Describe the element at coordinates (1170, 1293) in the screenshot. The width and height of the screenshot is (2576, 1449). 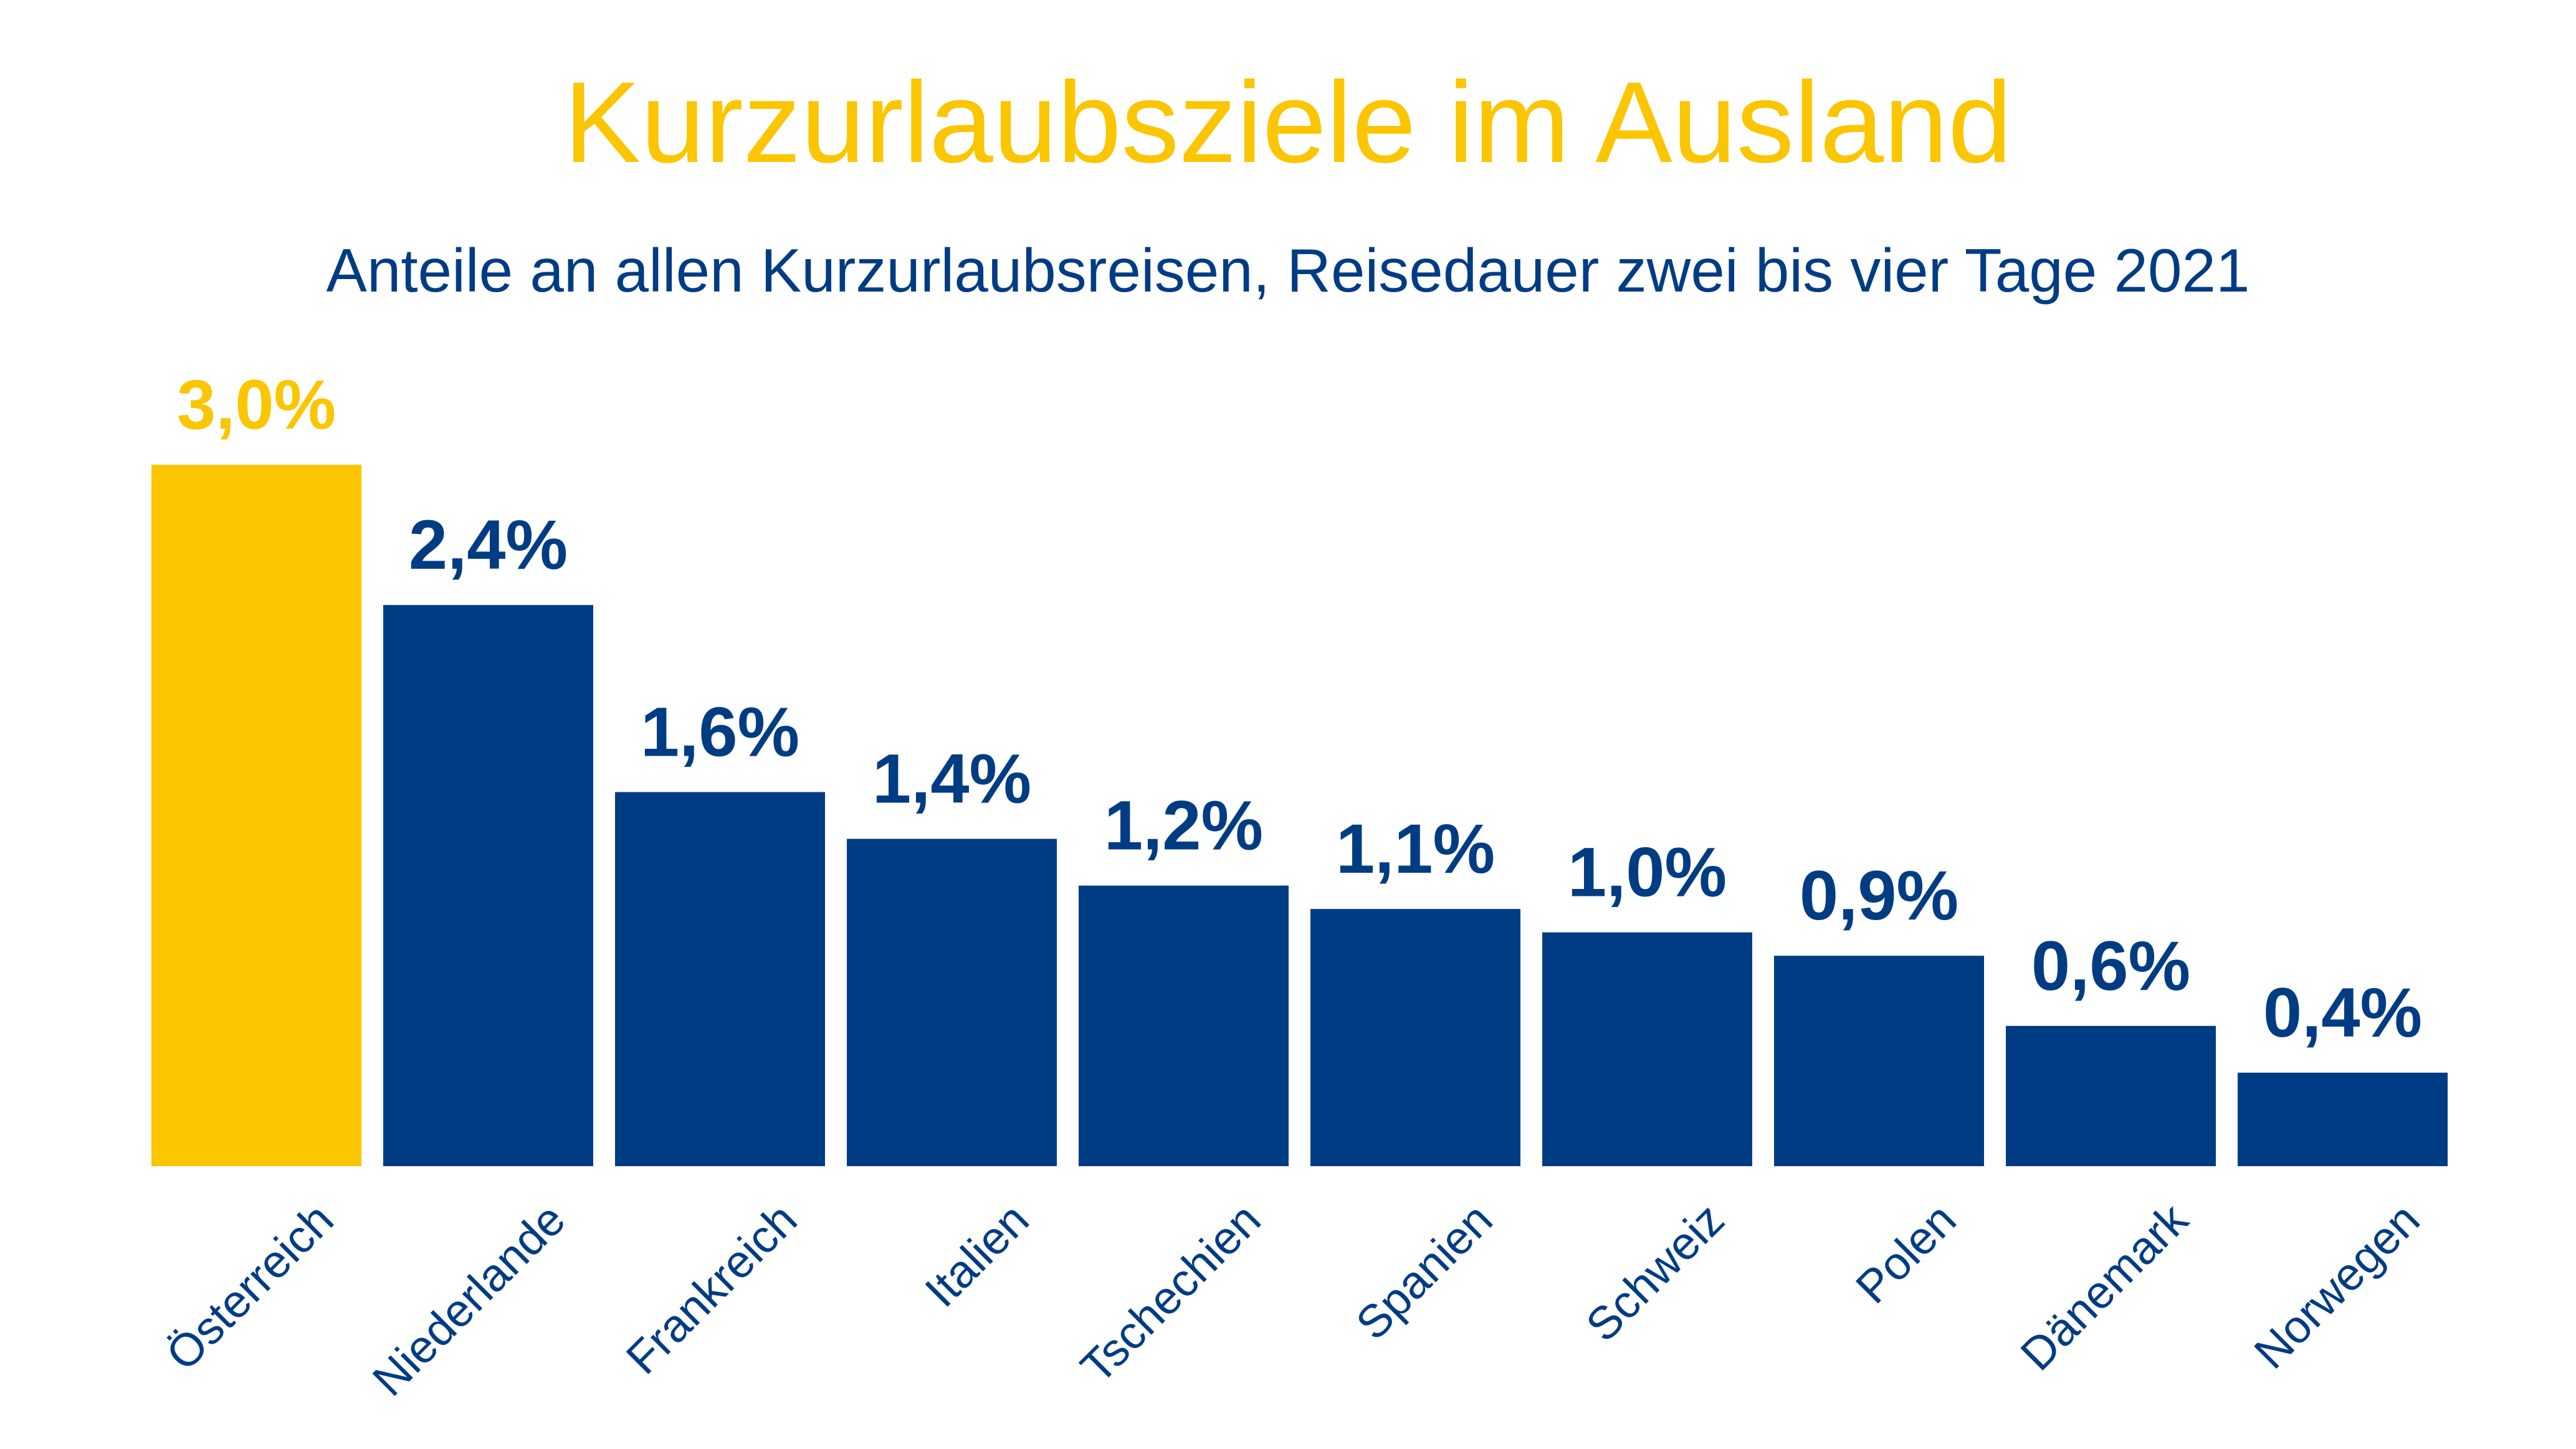
I see `x-tick-label-4: Tschechien` at that location.